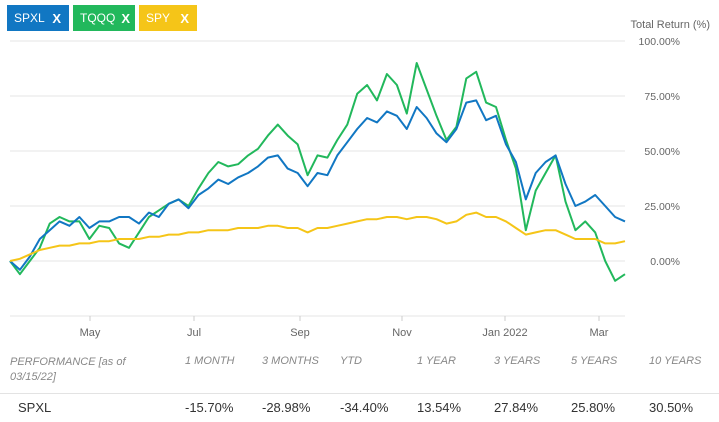 This screenshot has height=422, width=719. I want to click on value-3-years: 27.84%, so click(516, 407).